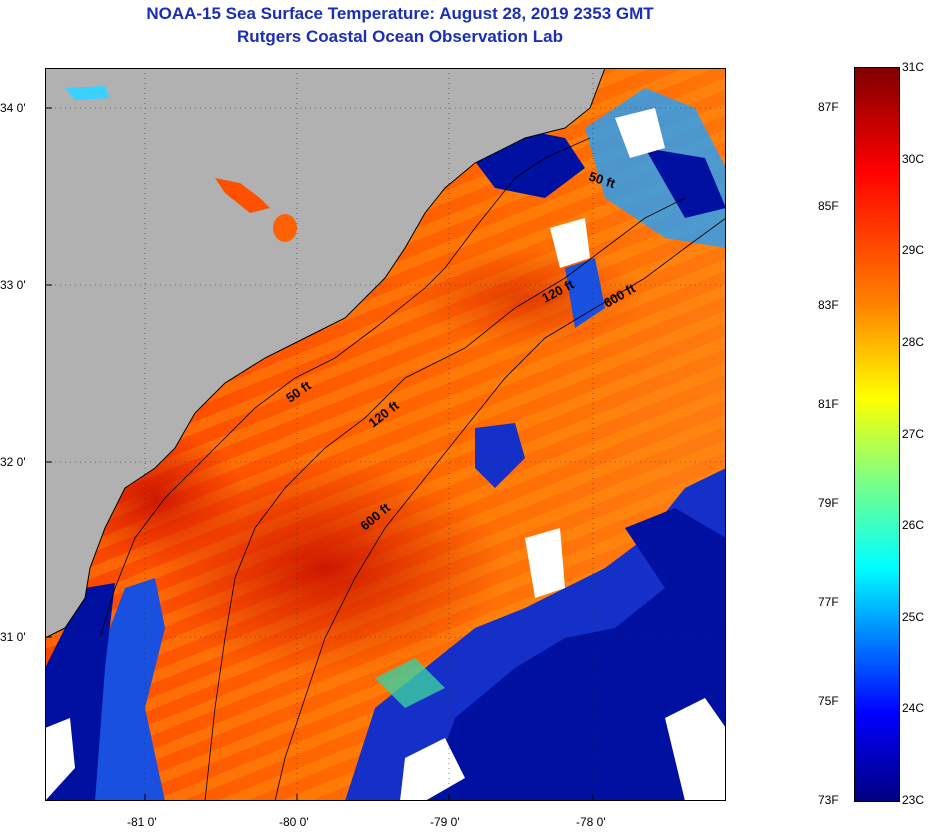  I want to click on map-subtitle: Rutgers Coastal Ocean Observation Lab, so click(400, 36).